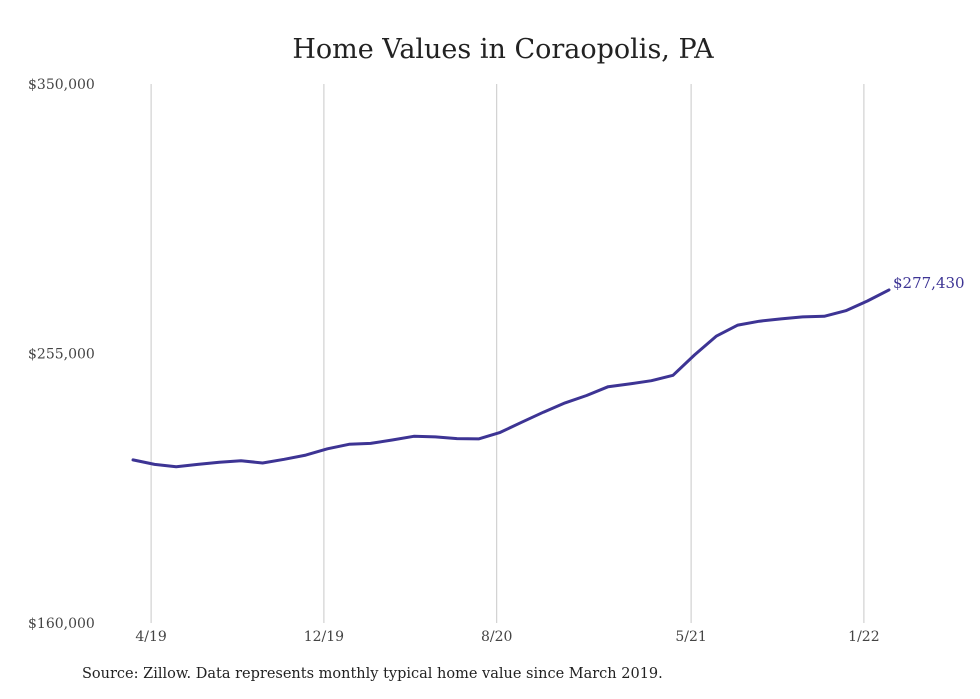 This screenshot has height=699, width=980. I want to click on chart-title: Home Values in Coraopolis, PA, so click(503, 49).